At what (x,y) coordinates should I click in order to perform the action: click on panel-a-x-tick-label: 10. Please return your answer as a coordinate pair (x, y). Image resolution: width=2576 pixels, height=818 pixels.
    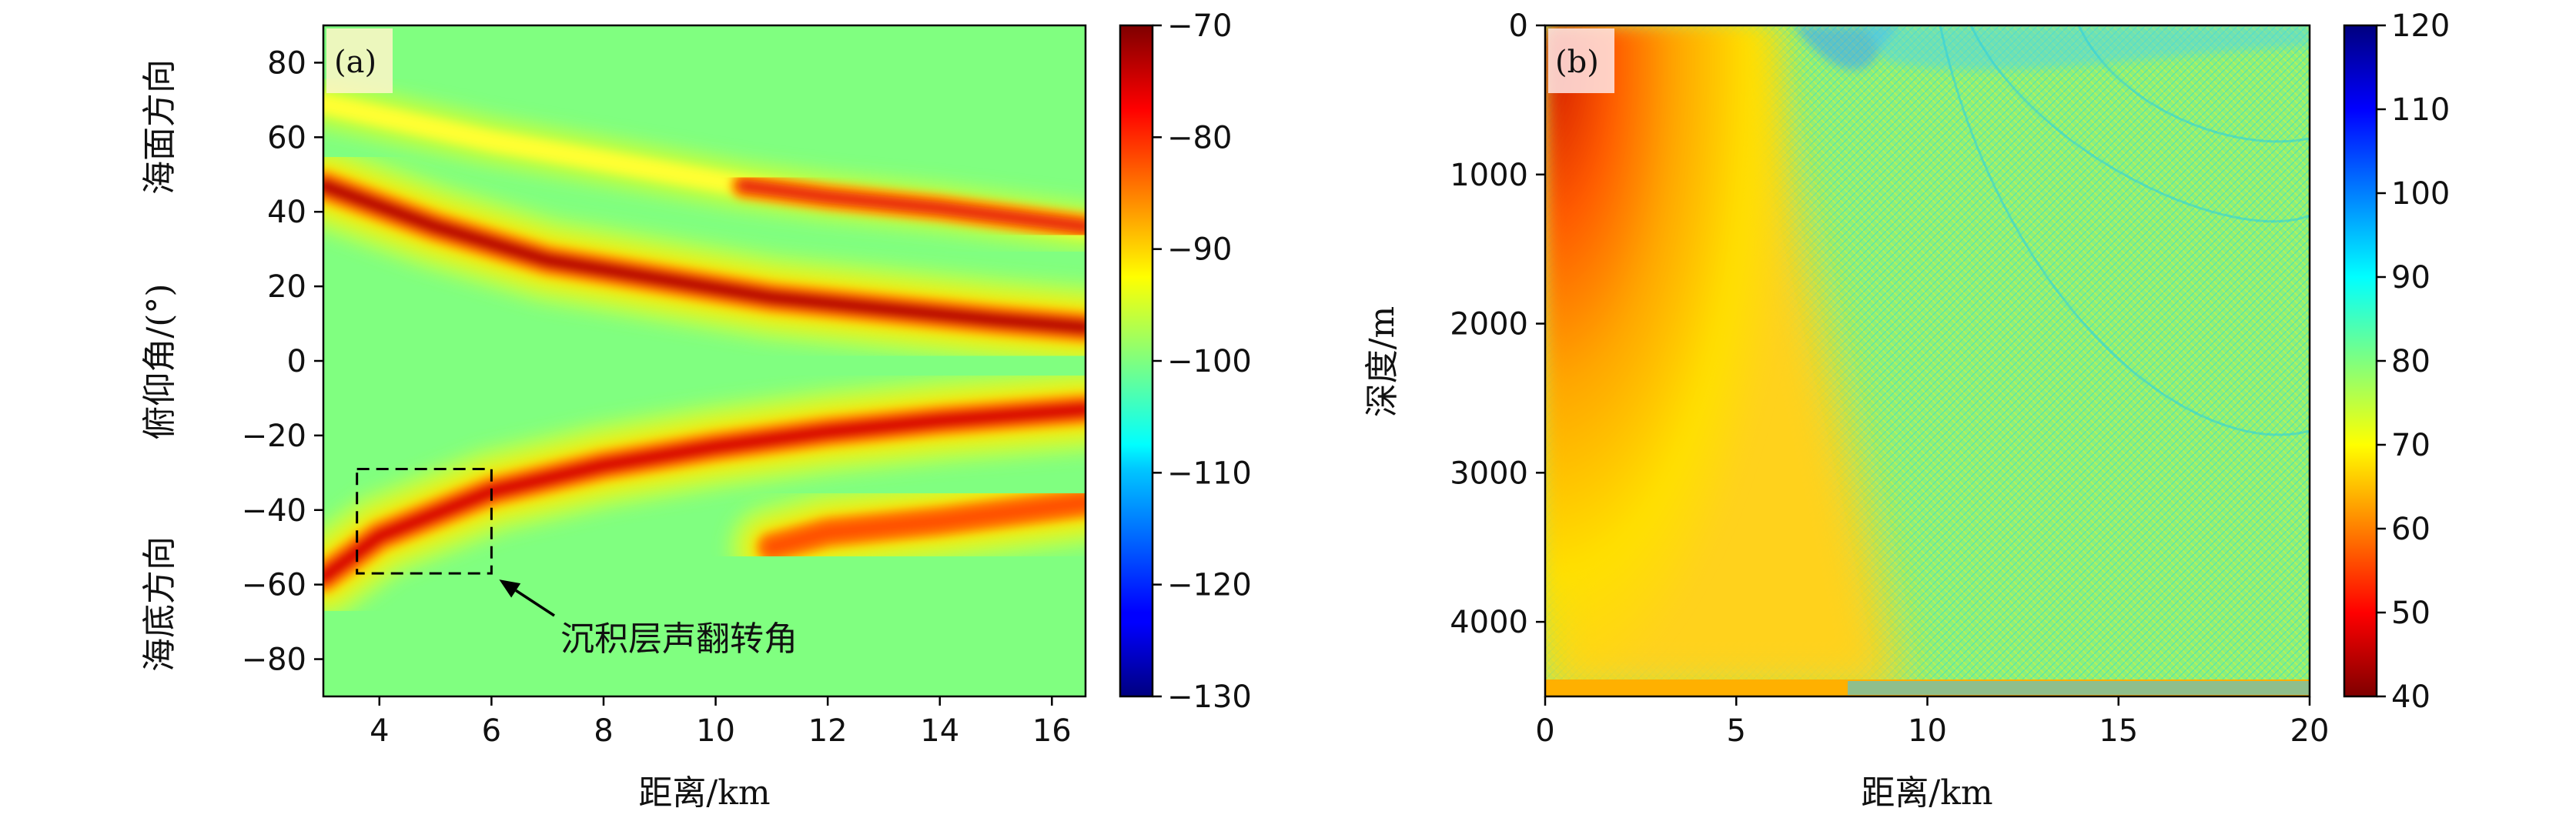
    Looking at the image, I should click on (716, 731).